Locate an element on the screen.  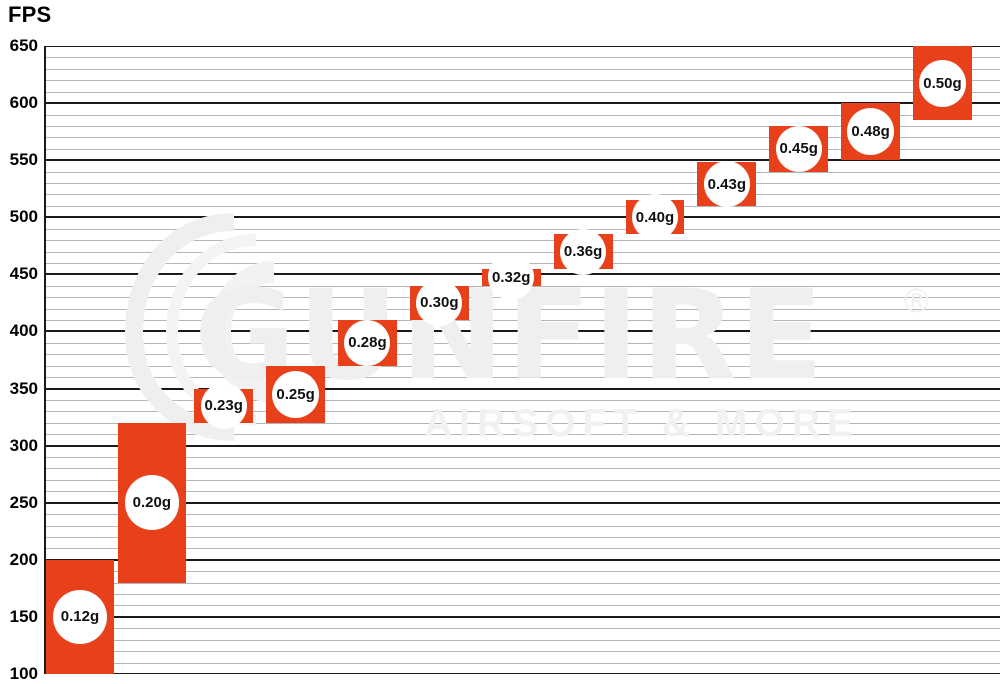
y-tick-label: 600 is located at coordinates (23, 103).